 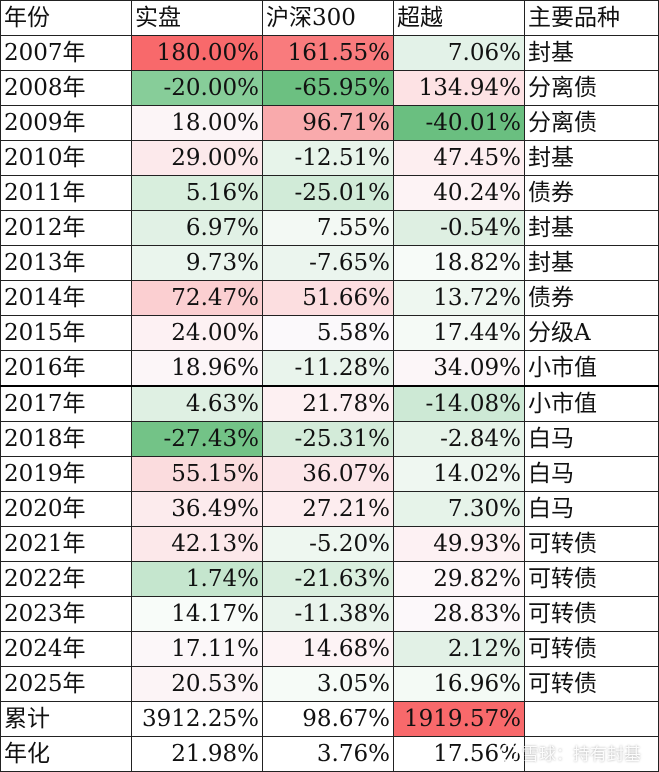 What do you see at coordinates (66, 649) in the screenshot?
I see `year-cell: 2024年` at bounding box center [66, 649].